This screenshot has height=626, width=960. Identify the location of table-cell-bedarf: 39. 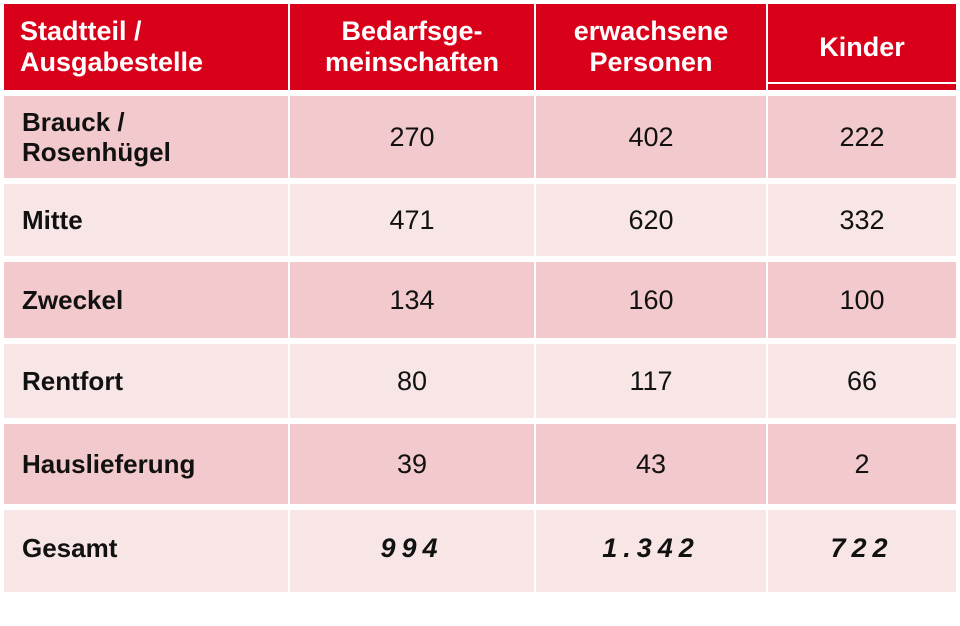
(412, 467).